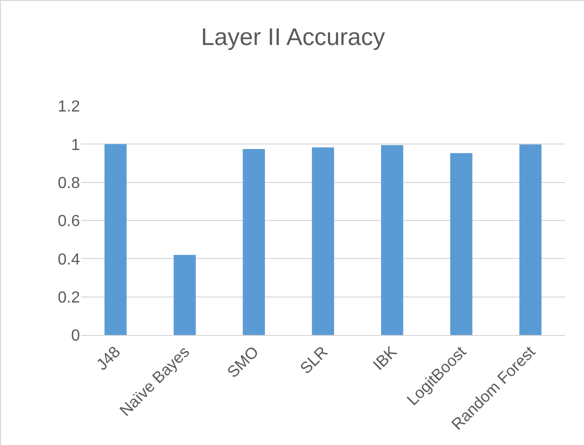 Image resolution: width=584 pixels, height=445 pixels. I want to click on y-tick-label: 0.8, so click(69, 183).